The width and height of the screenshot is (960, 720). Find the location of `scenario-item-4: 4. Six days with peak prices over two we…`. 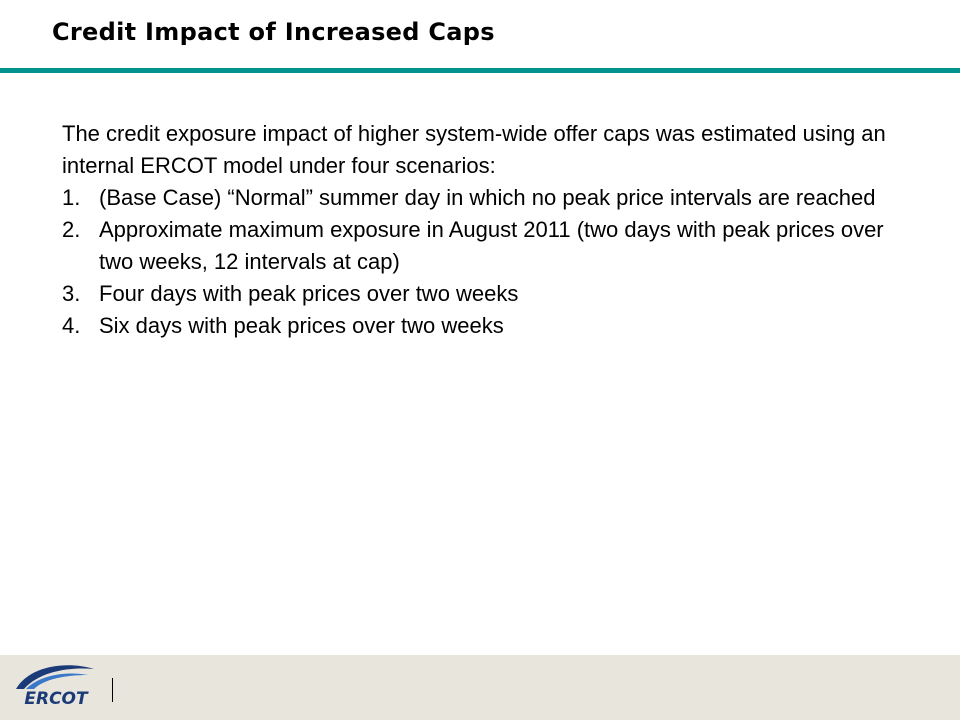

scenario-item-4: 4. Six days with peak prices over two we… is located at coordinates (482, 326).